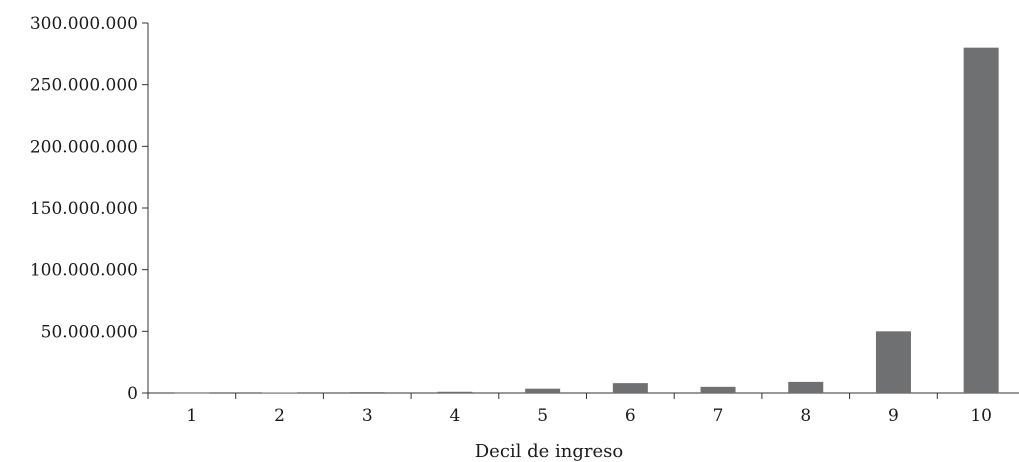 The height and width of the screenshot is (462, 1019). What do you see at coordinates (549, 451) in the screenshot?
I see `x-axis-title: Decil de ingreso` at bounding box center [549, 451].